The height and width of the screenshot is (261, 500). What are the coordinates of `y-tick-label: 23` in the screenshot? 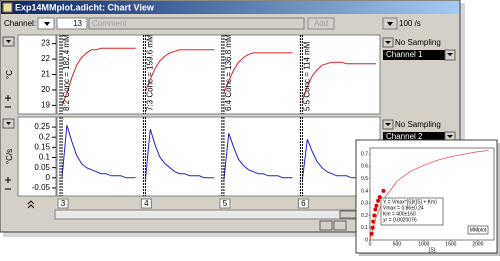 It's located at (45, 43).